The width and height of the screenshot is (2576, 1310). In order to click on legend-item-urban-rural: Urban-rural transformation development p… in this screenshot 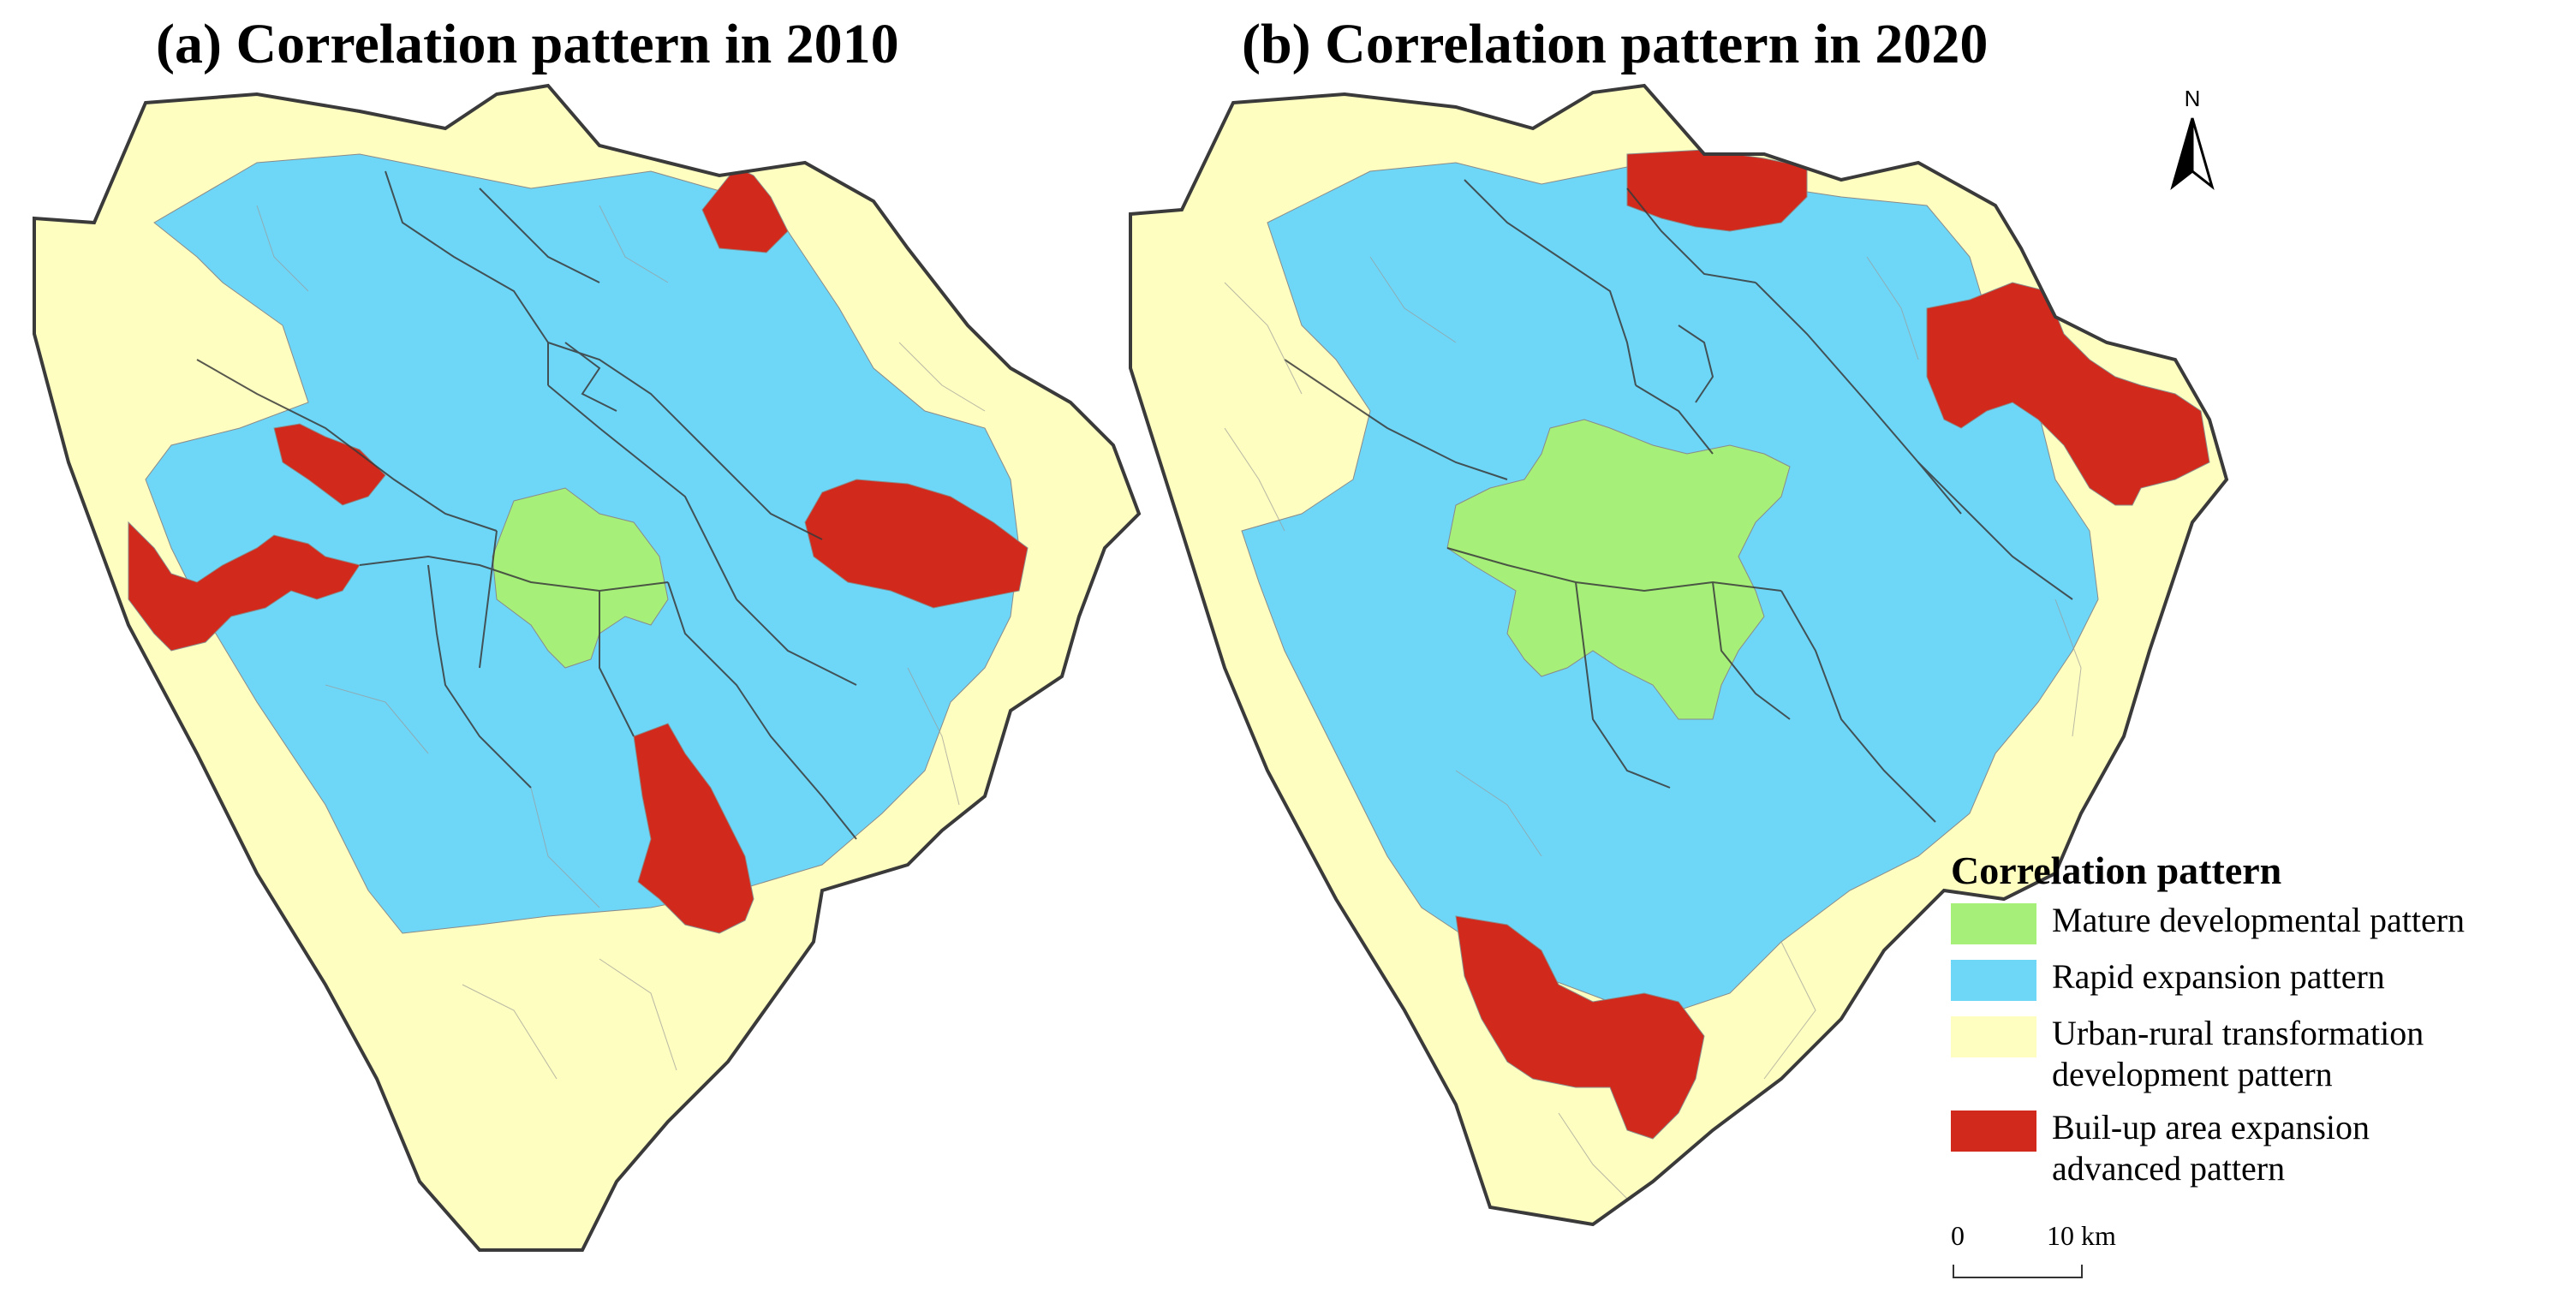, I will do `click(2259, 1054)`.